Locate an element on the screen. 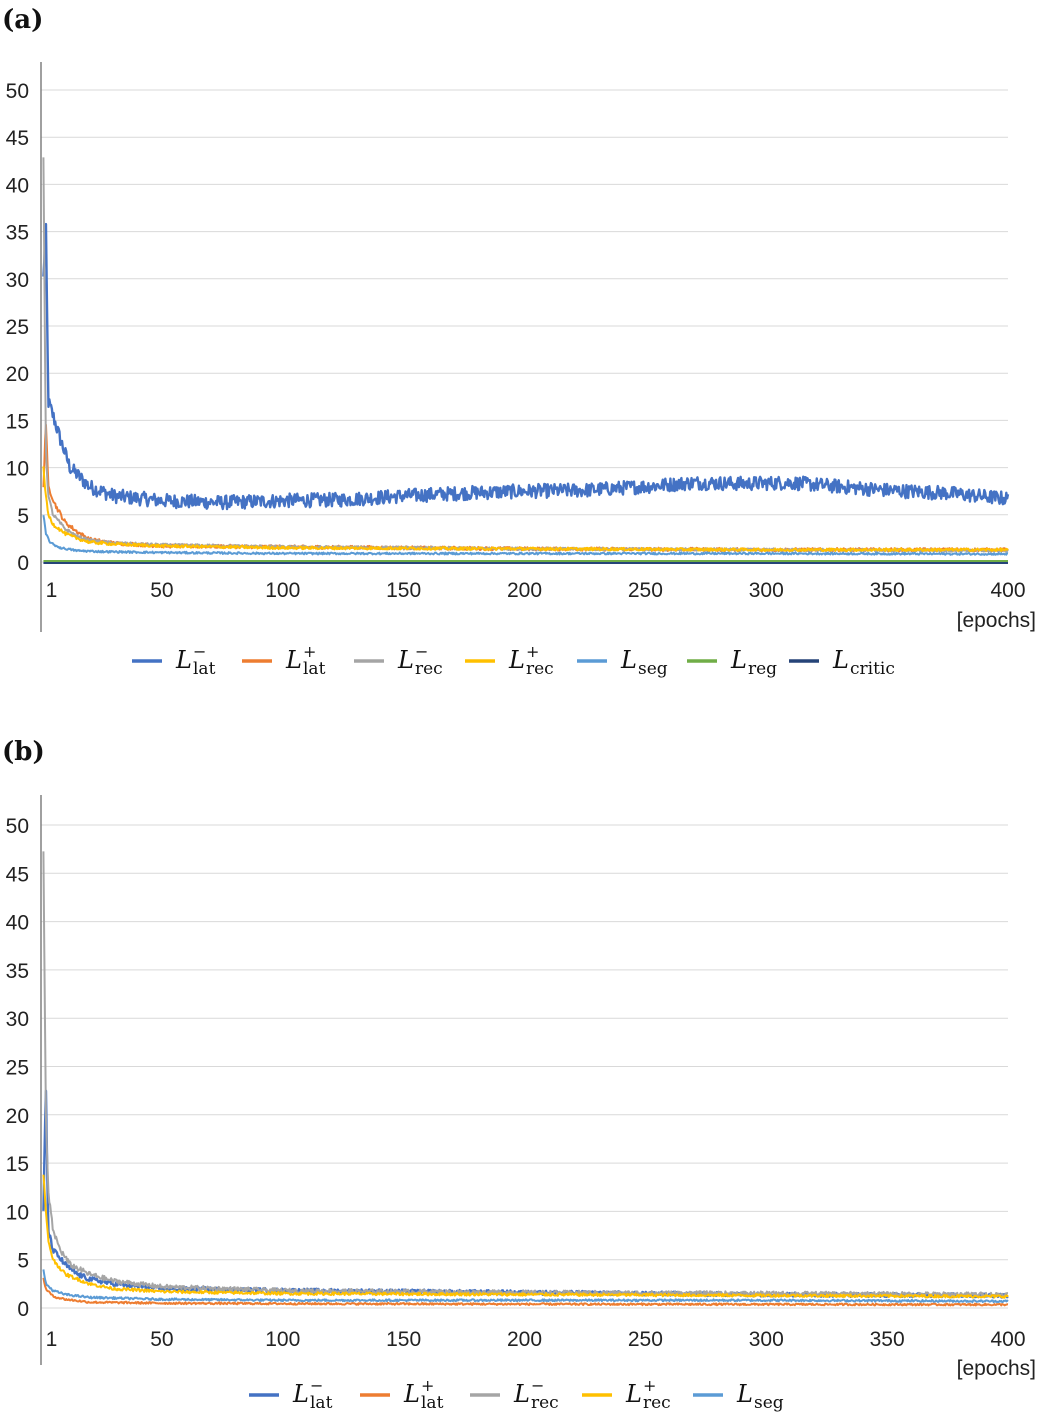  panel-a-y-tick-label: 0 is located at coordinates (23, 563).